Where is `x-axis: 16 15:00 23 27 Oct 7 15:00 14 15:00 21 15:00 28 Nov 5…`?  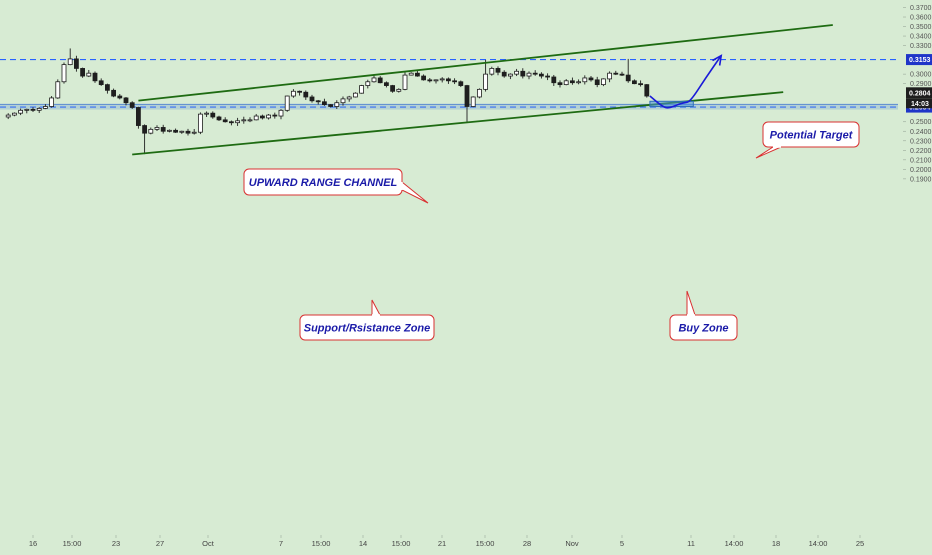 x-axis: 16 15:00 23 27 Oct 7 15:00 14 15:00 21 15:00 28 Nov 5… is located at coordinates (446, 541).